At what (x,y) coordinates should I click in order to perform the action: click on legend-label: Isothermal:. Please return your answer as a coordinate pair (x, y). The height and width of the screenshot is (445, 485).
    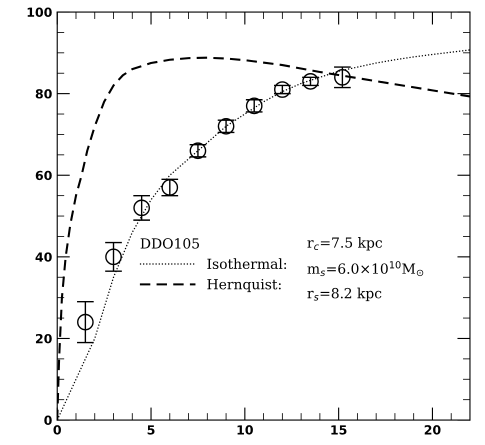
    Looking at the image, I should click on (246, 264).